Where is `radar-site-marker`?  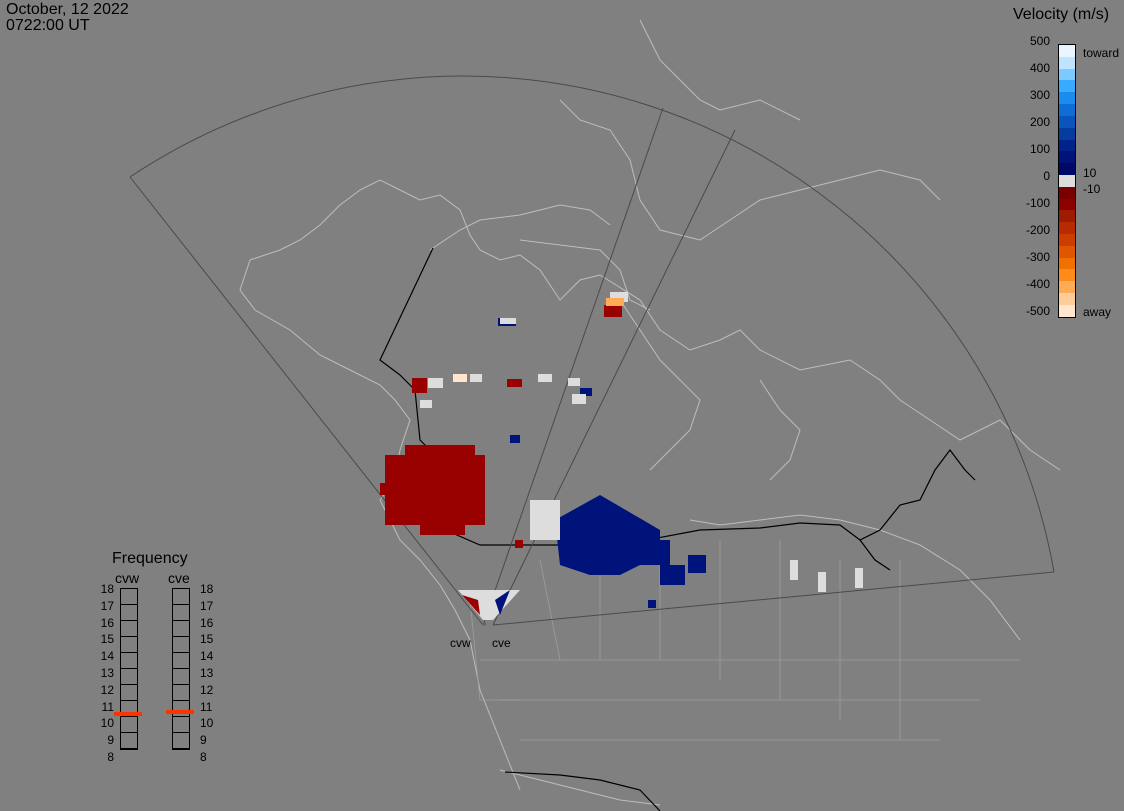 radar-site-marker is located at coordinates (484, 624).